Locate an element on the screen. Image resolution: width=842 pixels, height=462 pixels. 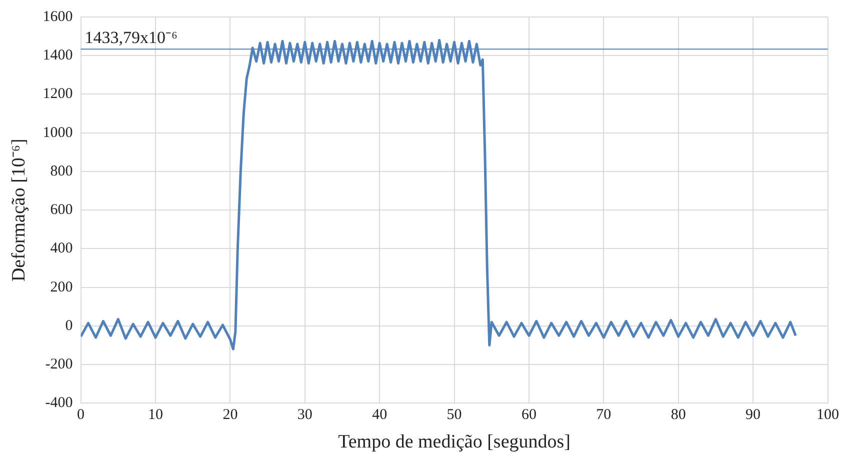
x-tick-label: 0 is located at coordinates (81, 415).